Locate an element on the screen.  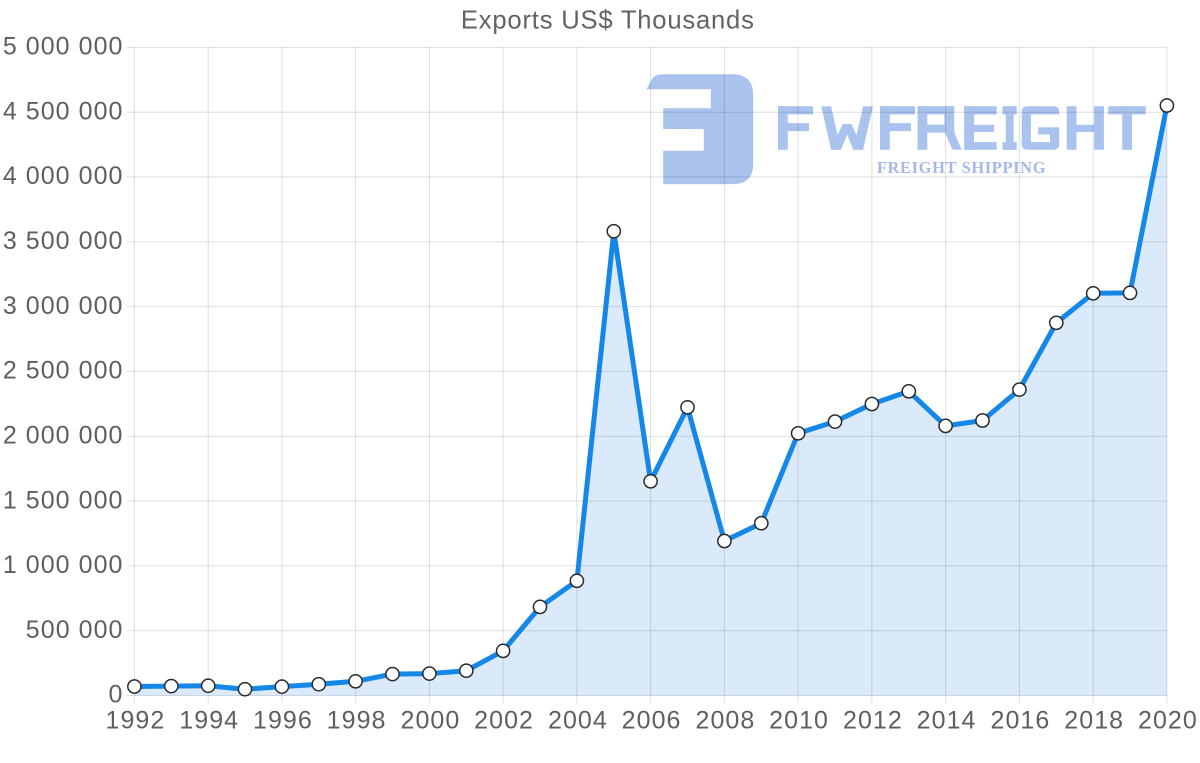
svg-text: 1 000 000 is located at coordinates (63, 565).